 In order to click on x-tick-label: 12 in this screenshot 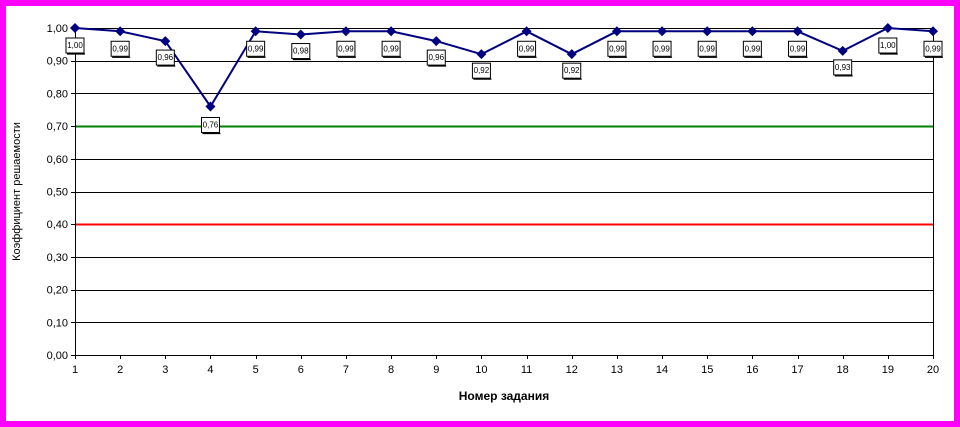, I will do `click(572, 370)`.